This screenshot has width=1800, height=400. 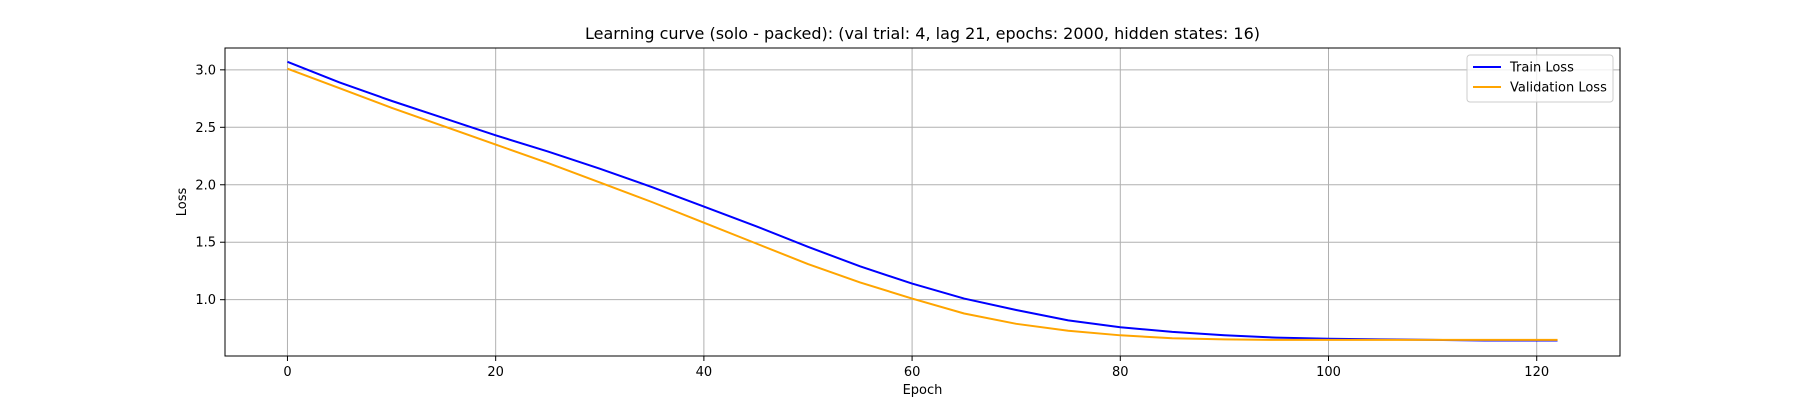 I want to click on legend-label: Train Loss, so click(x=1541, y=68).